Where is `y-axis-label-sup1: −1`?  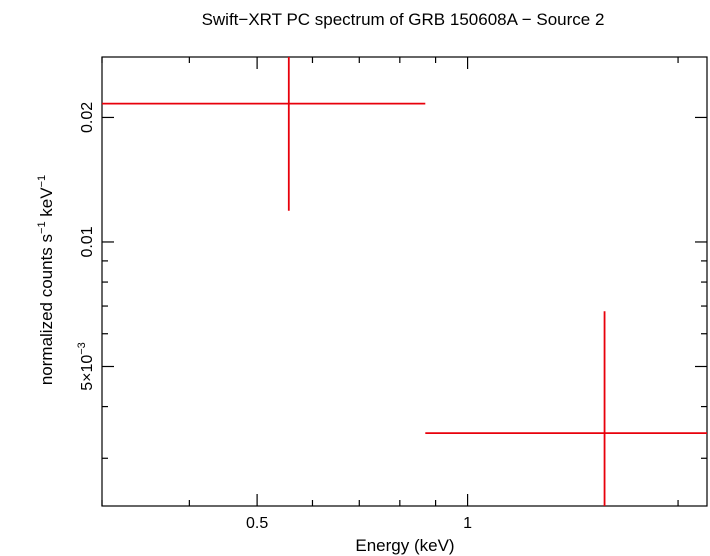
y-axis-label-sup1: −1 is located at coordinates (42, 227).